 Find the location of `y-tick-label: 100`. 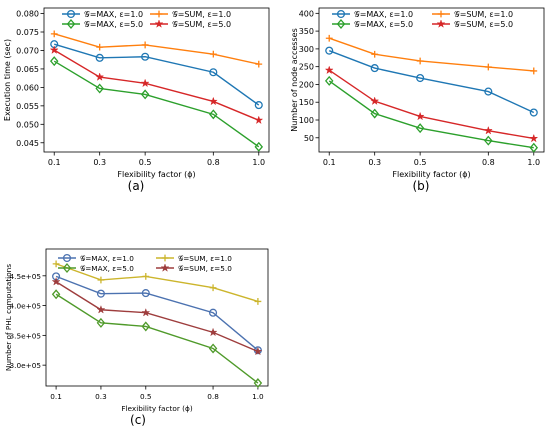

y-tick-label: 100 is located at coordinates (306, 120).